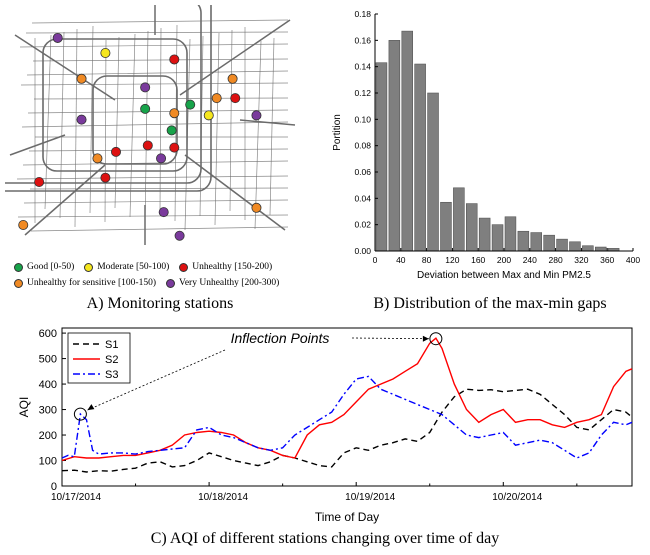 Image resolution: width=650 pixels, height=555 pixels. I want to click on x-tick-label: 40, so click(401, 260).